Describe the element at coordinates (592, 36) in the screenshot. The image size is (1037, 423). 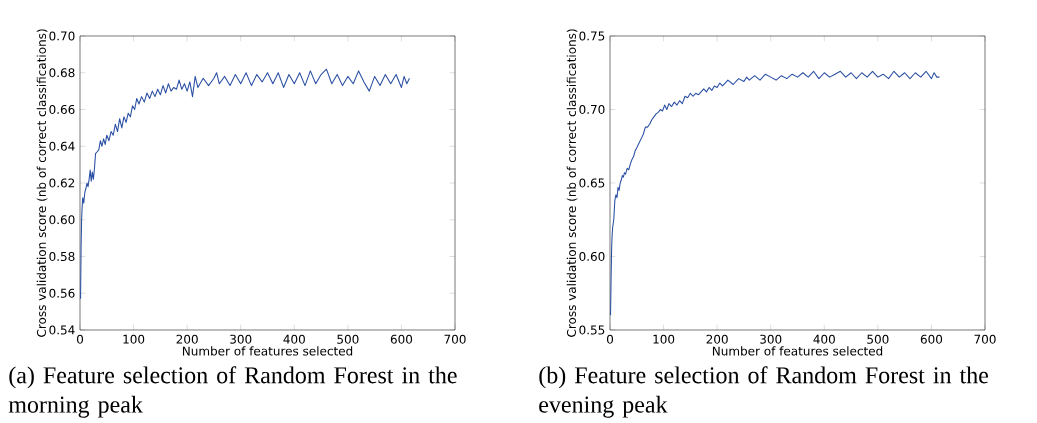
I see `y-tick-label: 0.75` at that location.